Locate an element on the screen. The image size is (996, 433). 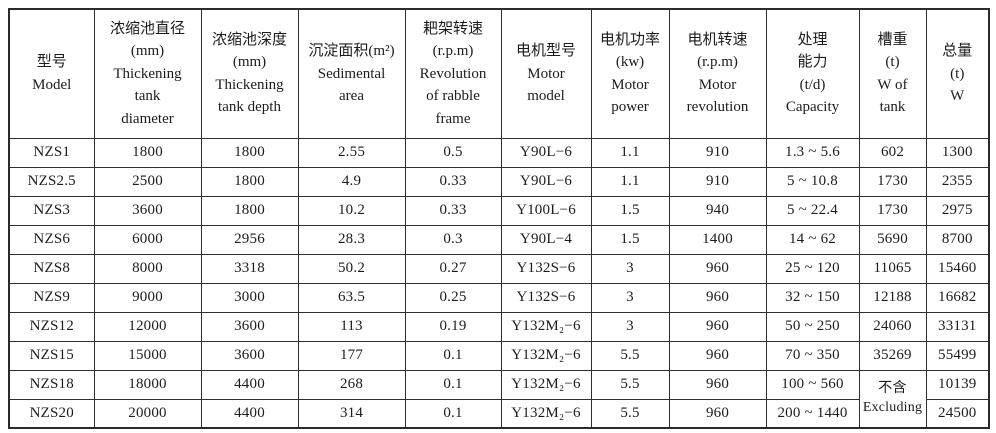
table-cell: 24060 is located at coordinates (892, 326).